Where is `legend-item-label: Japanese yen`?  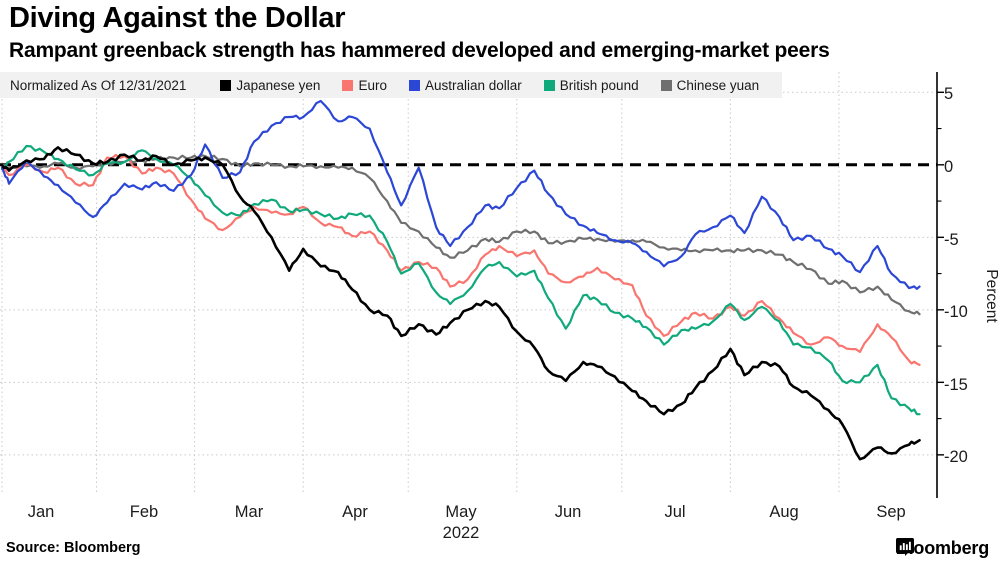 legend-item-label: Japanese yen is located at coordinates (278, 85).